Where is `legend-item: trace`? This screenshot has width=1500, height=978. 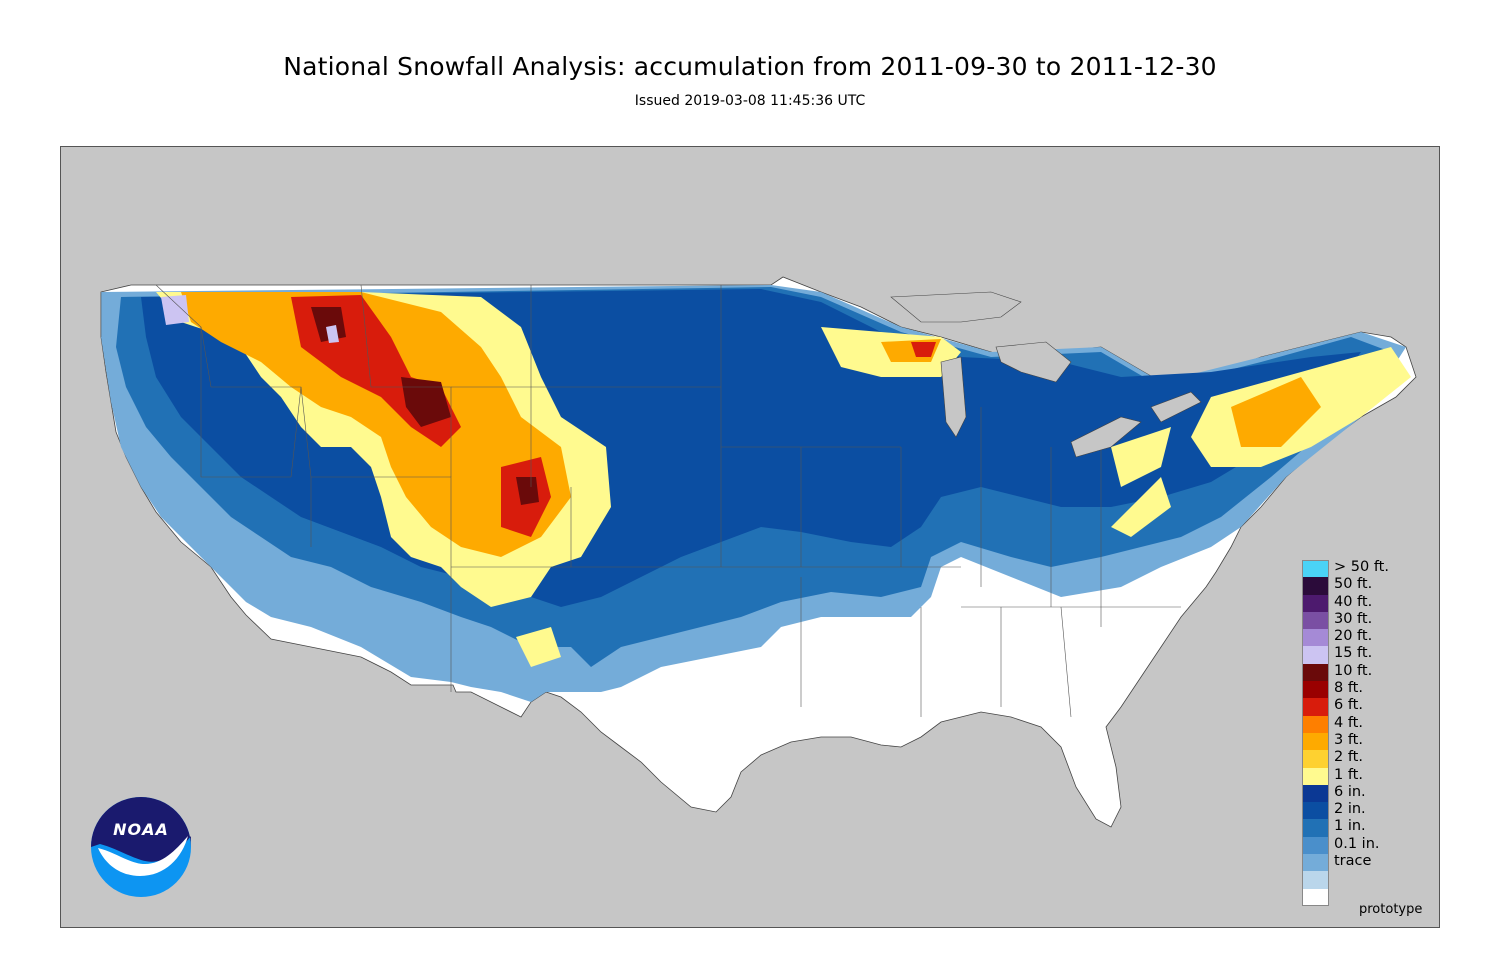
legend-item: trace is located at coordinates (1367, 862).